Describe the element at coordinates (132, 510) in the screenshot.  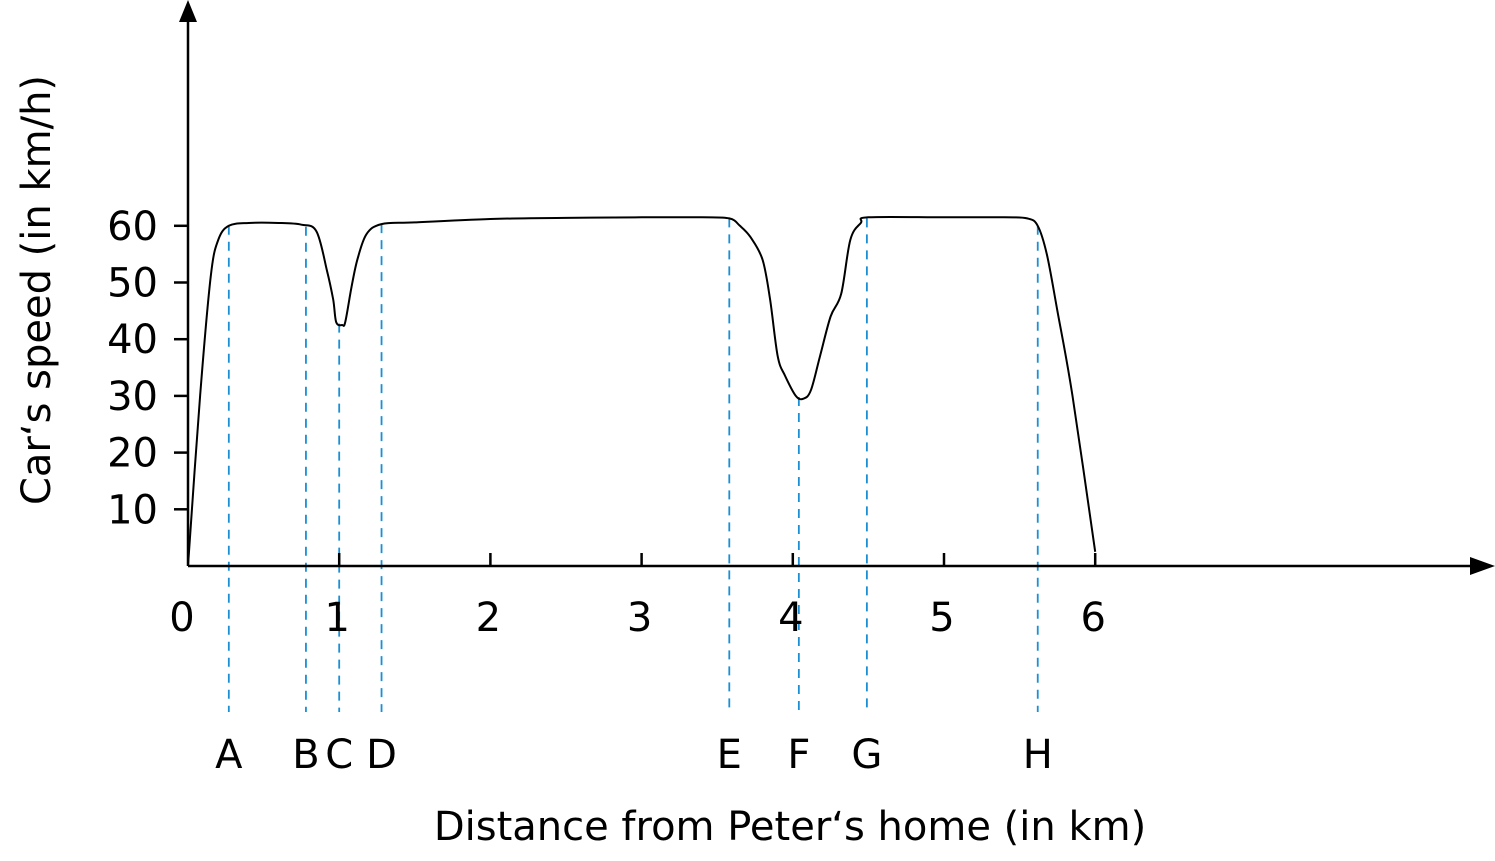
I see `y-tick-label: 10` at that location.